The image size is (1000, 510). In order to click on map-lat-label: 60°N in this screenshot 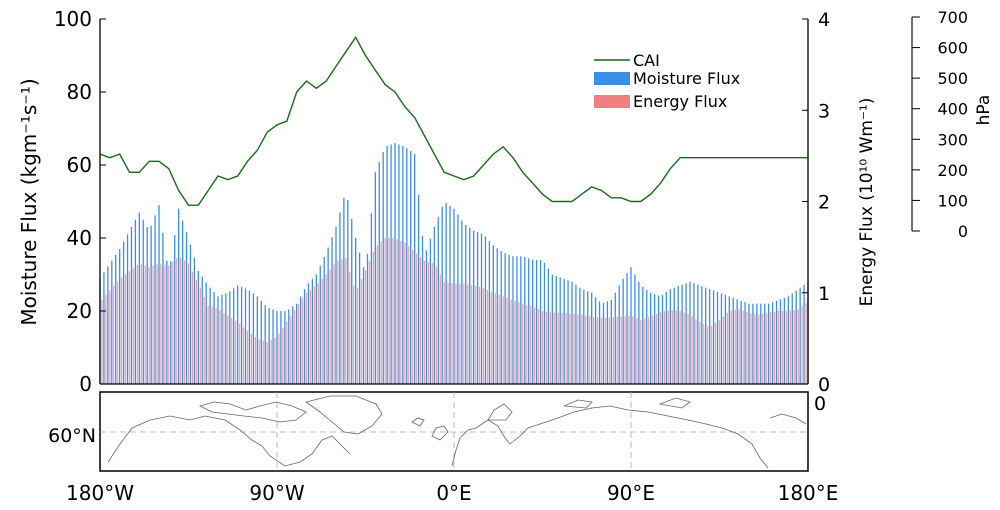, I will do `click(72, 436)`.